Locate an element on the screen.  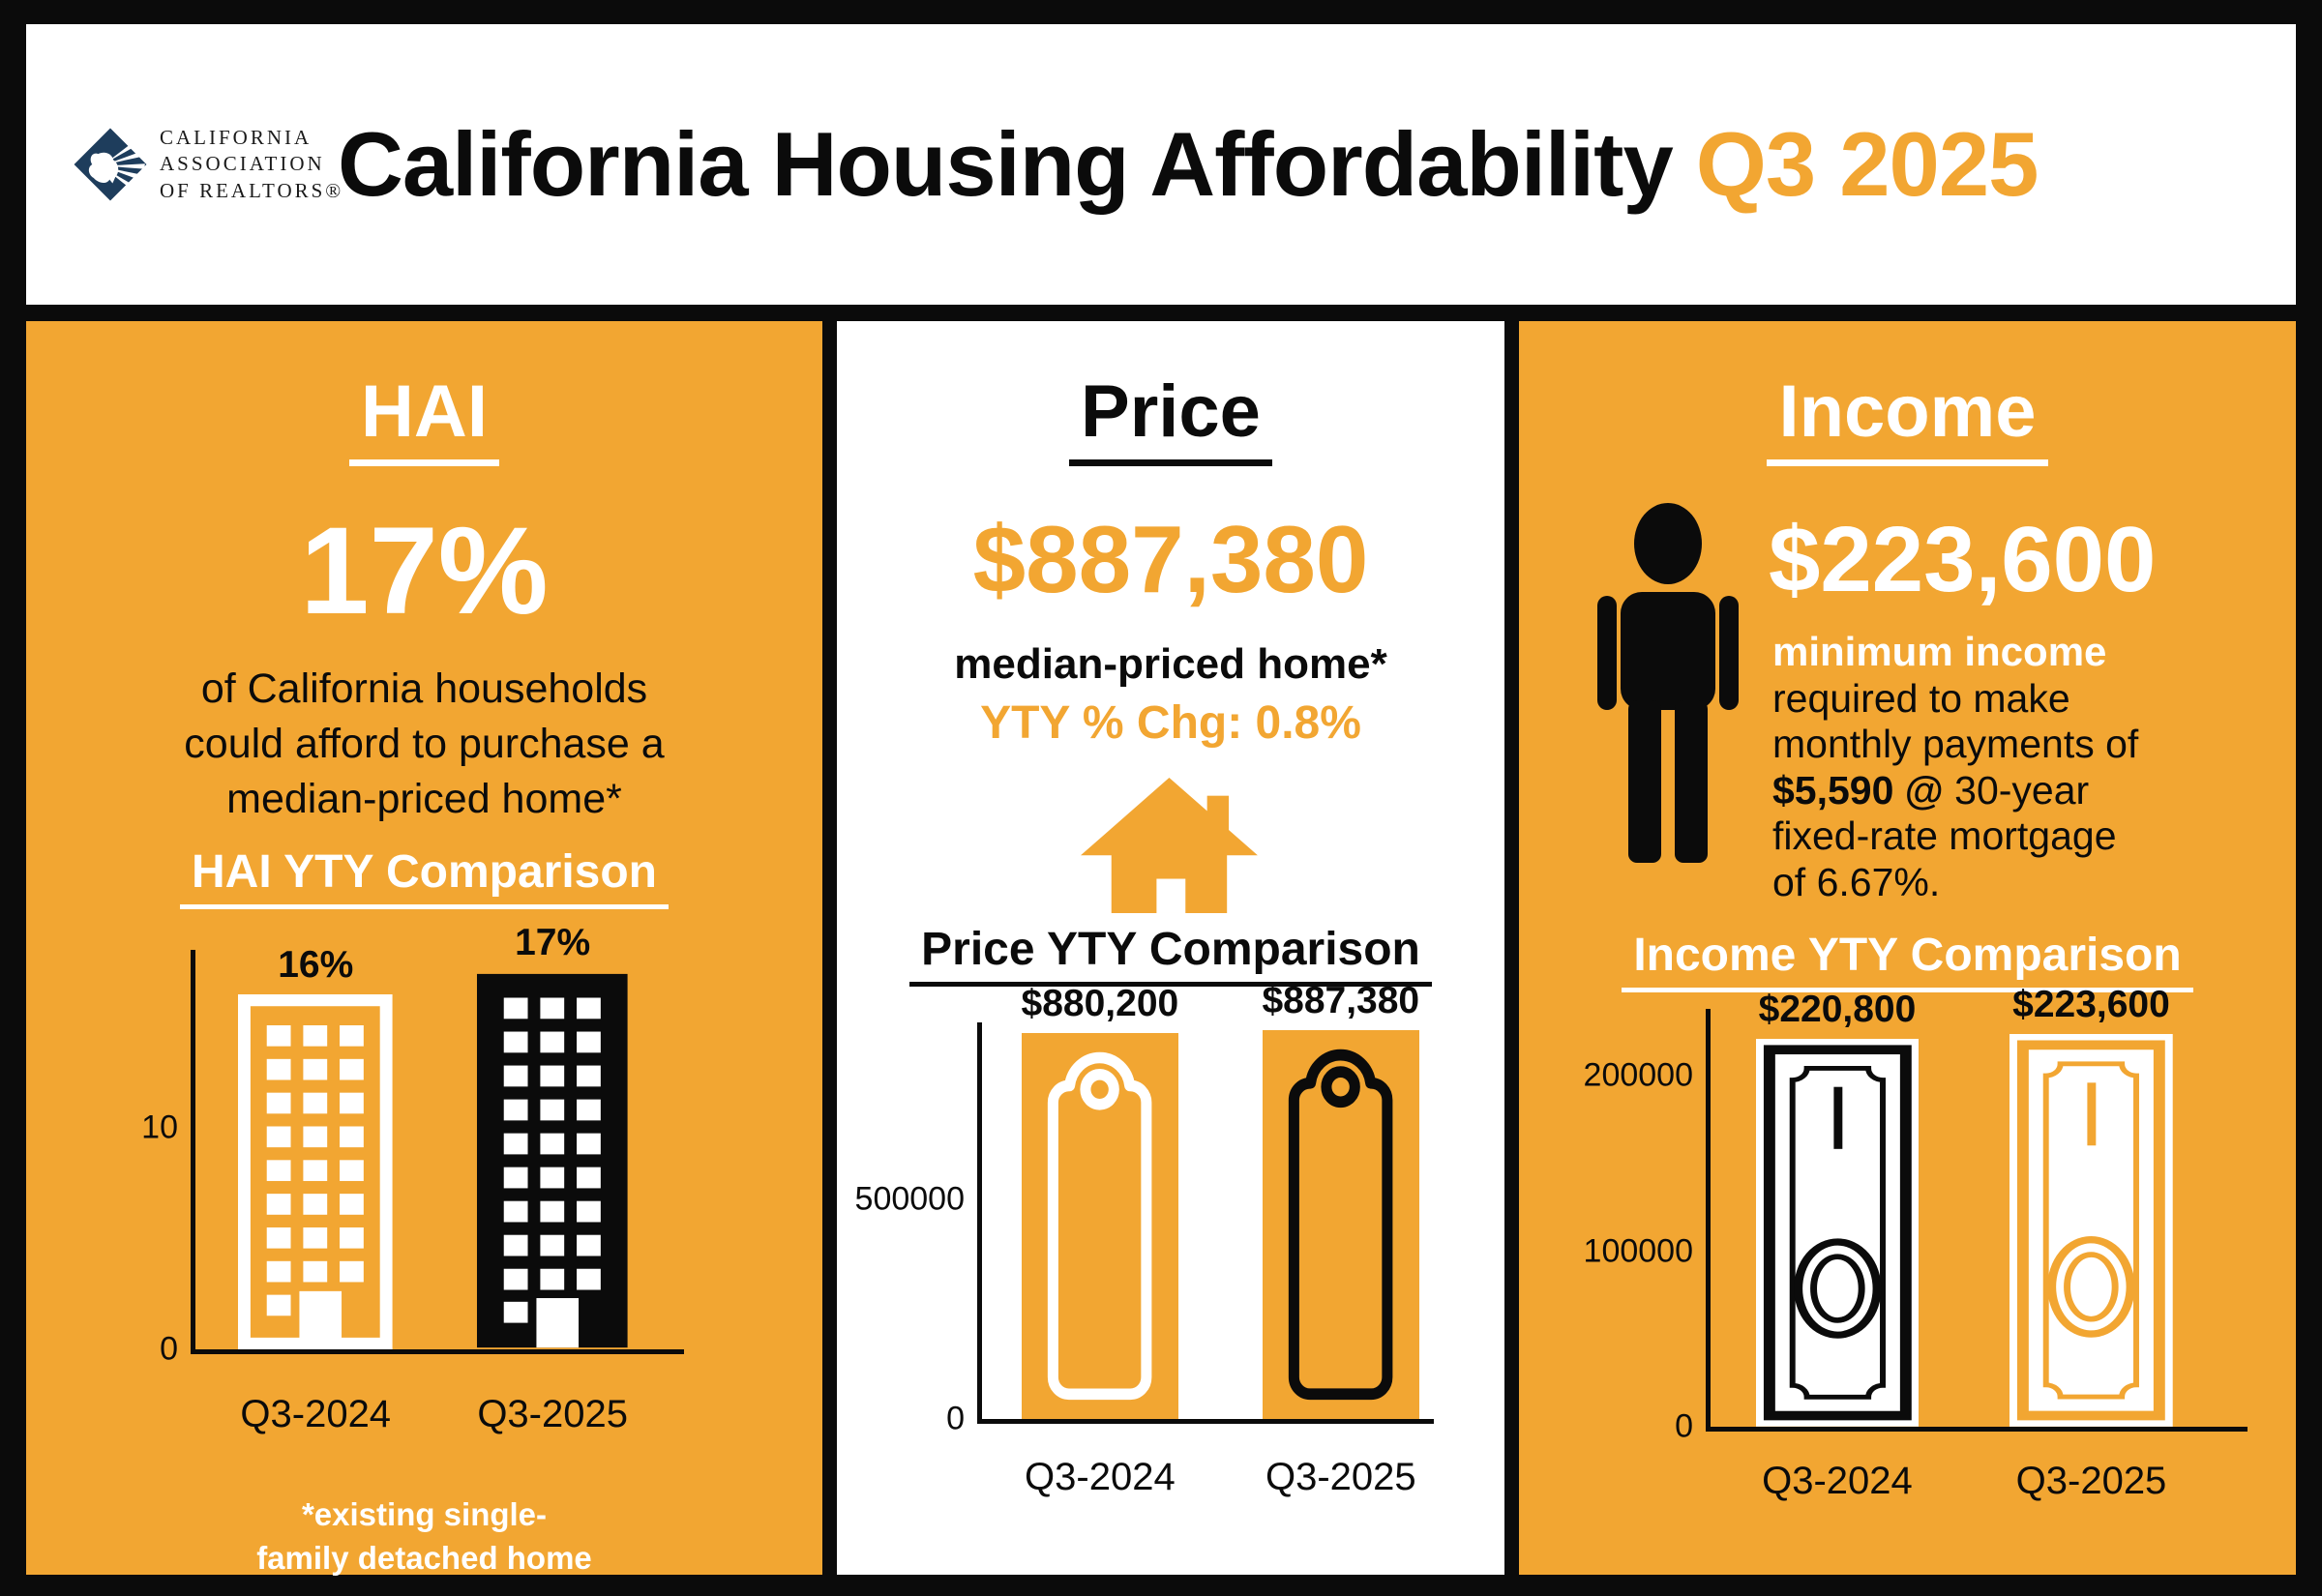
hai-value: 17% is located at coordinates (424, 571).